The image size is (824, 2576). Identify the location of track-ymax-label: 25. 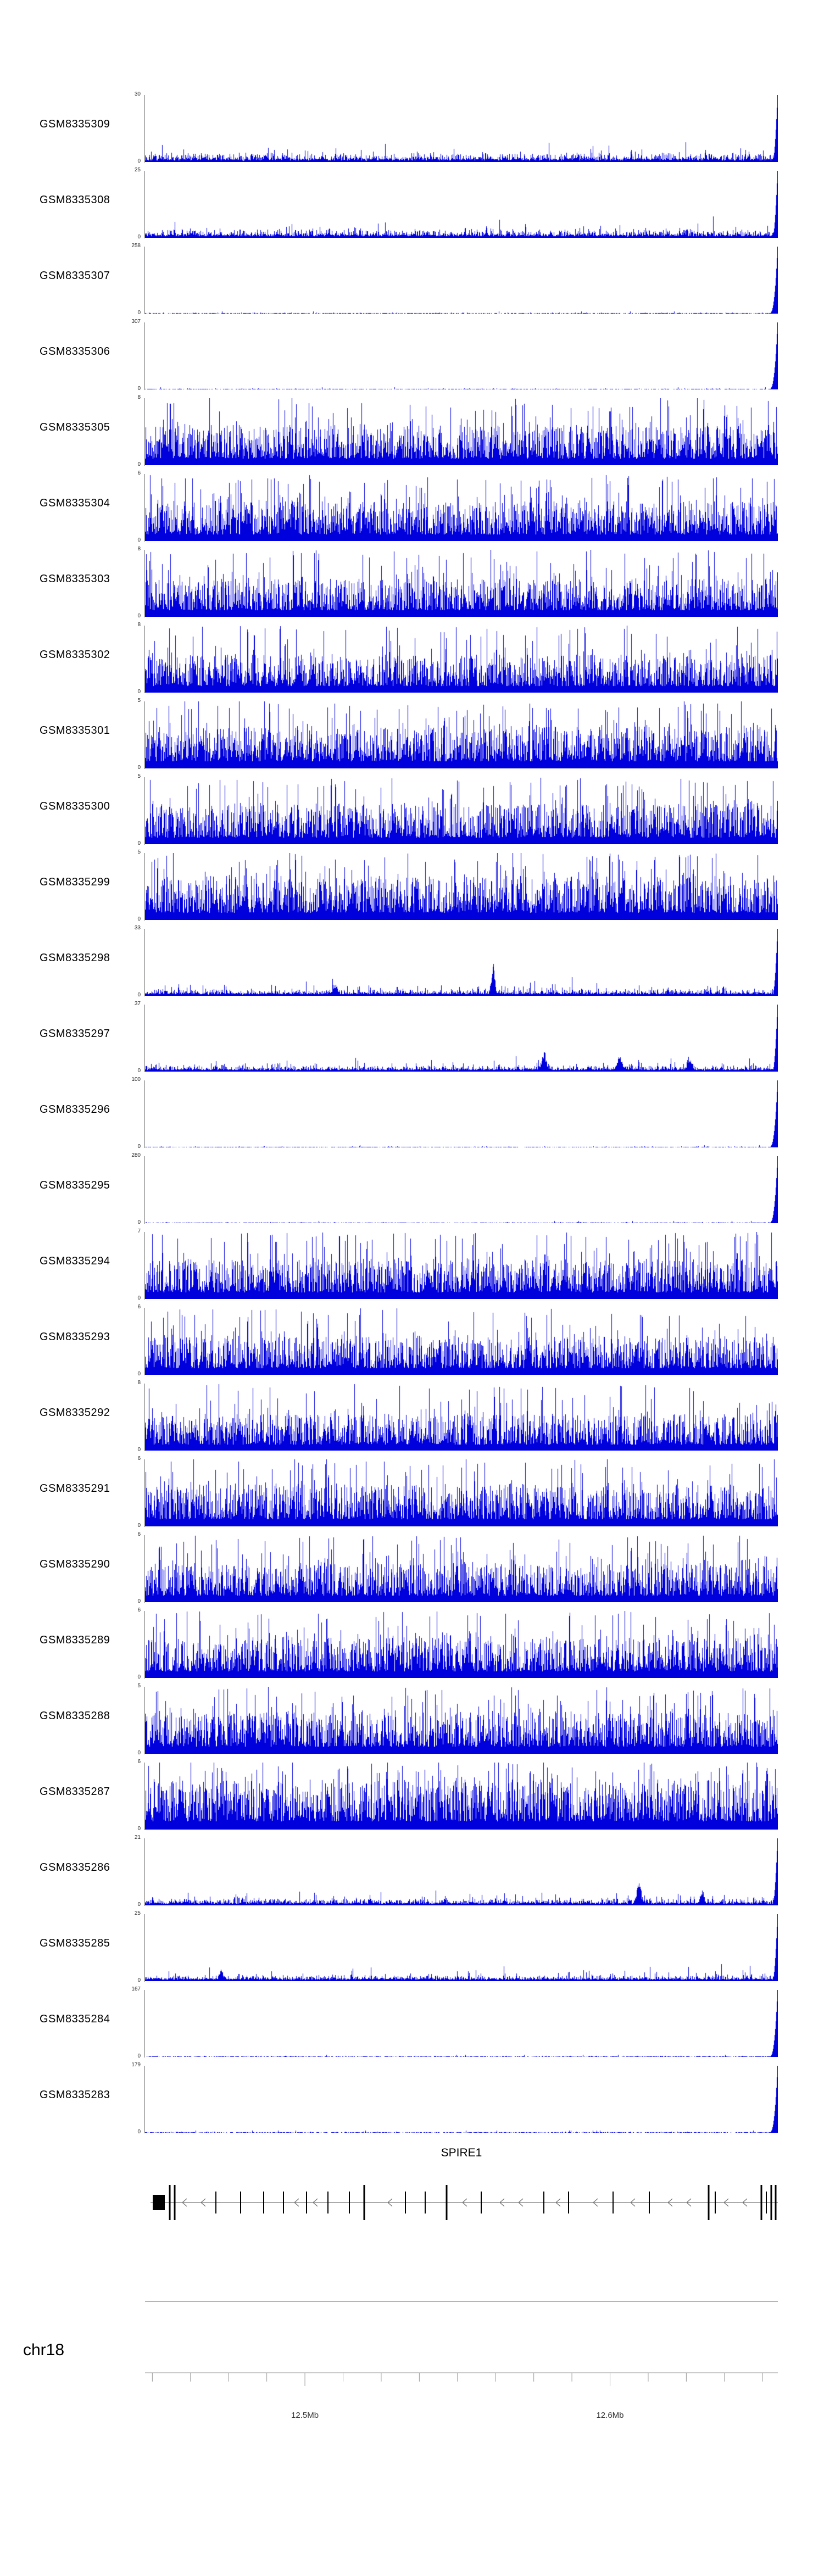
(137, 1913).